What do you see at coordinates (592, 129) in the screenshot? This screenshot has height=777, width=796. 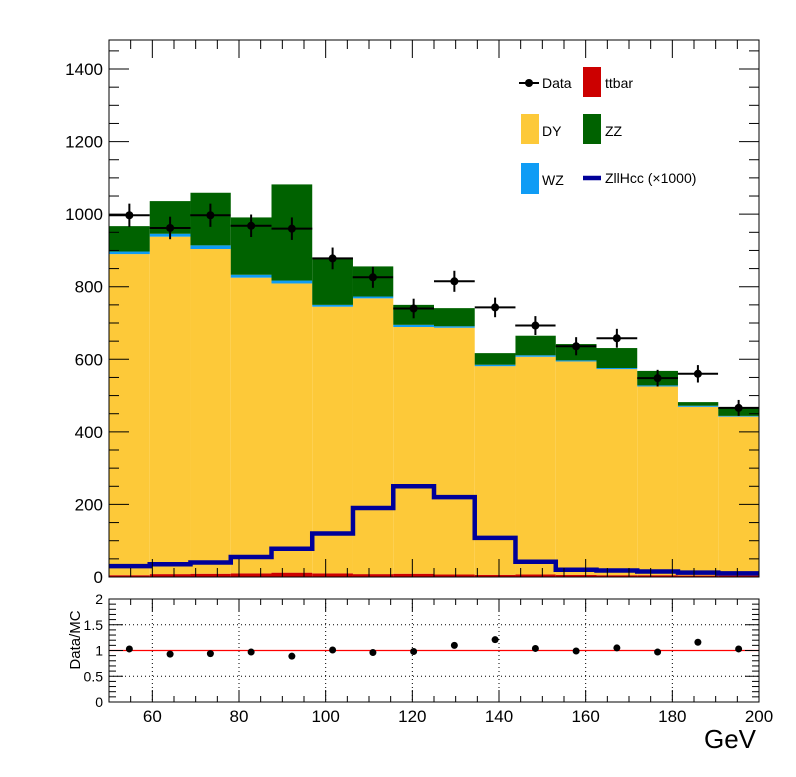 I see `legend-zz-swatch` at bounding box center [592, 129].